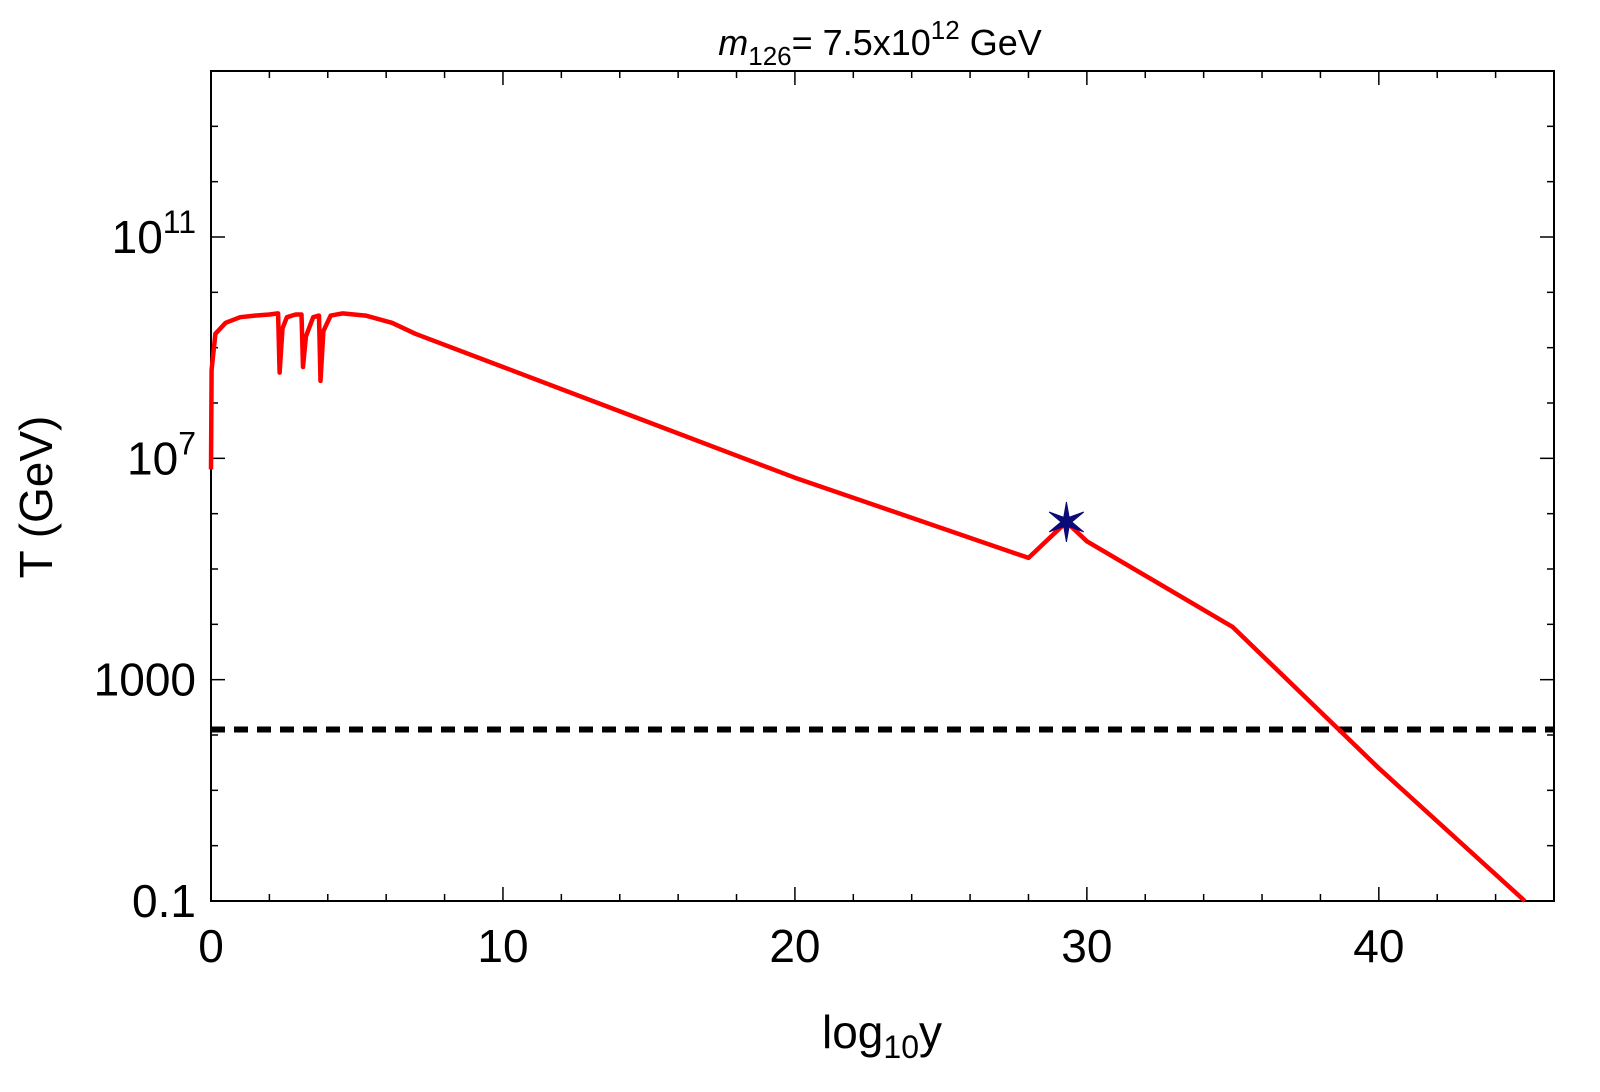 This screenshot has height=1092, width=1600. What do you see at coordinates (145, 680) in the screenshot?
I see `y-tick-label: 1000` at bounding box center [145, 680].